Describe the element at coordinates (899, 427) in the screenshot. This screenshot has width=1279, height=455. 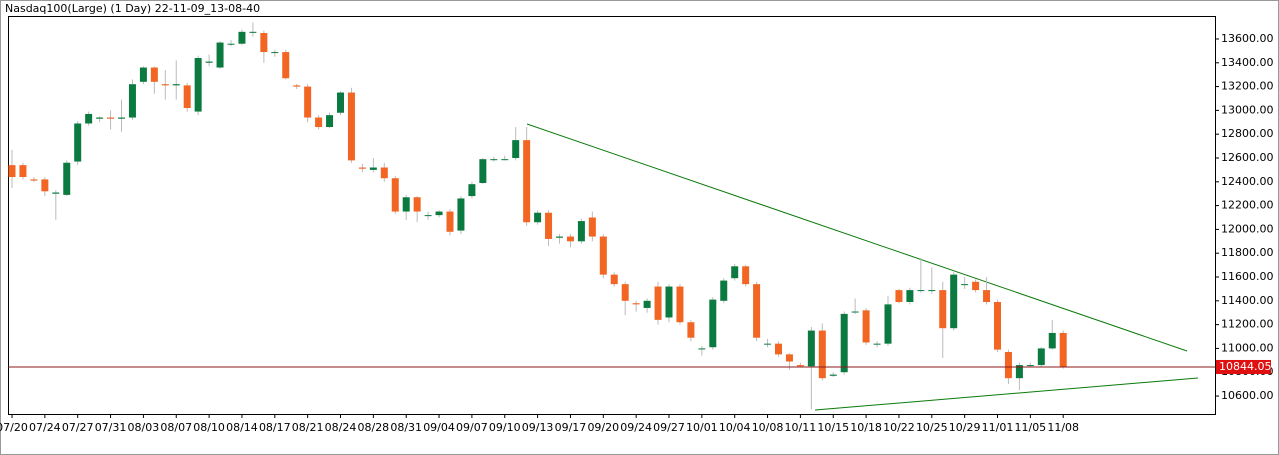
I see `x-tick-label: 10/22` at that location.